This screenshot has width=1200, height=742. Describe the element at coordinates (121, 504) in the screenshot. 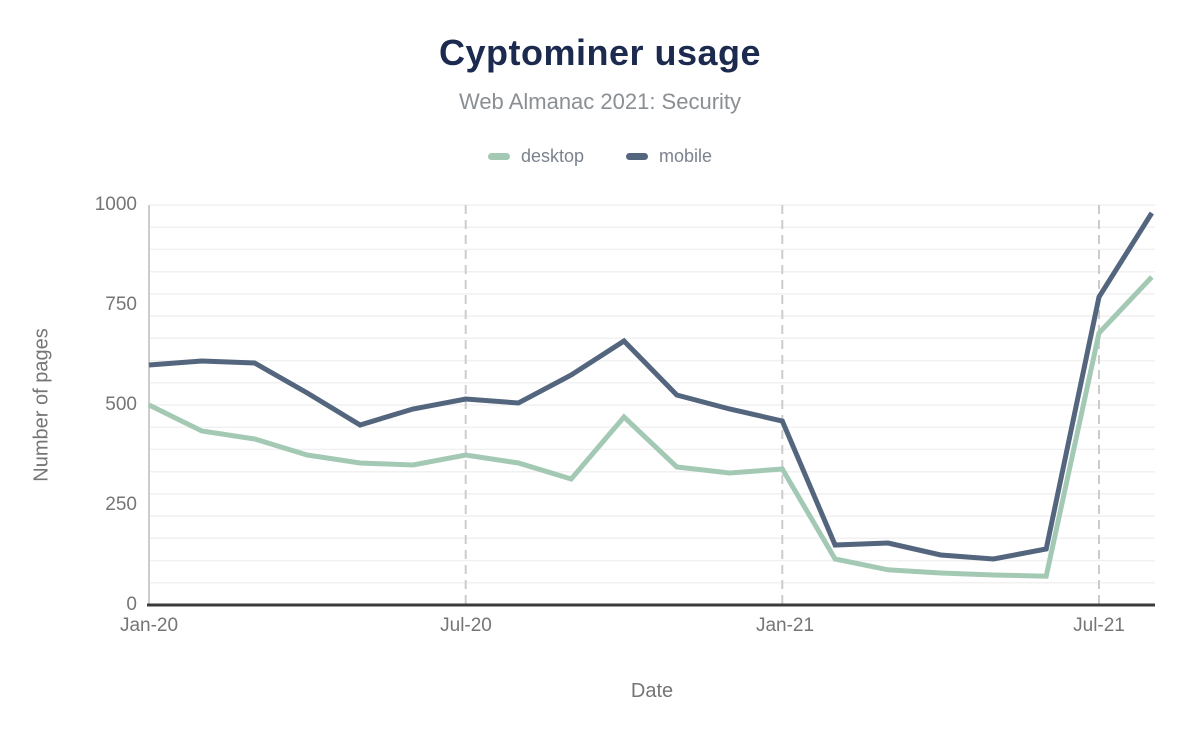

I see `y-tick-250: 250` at that location.